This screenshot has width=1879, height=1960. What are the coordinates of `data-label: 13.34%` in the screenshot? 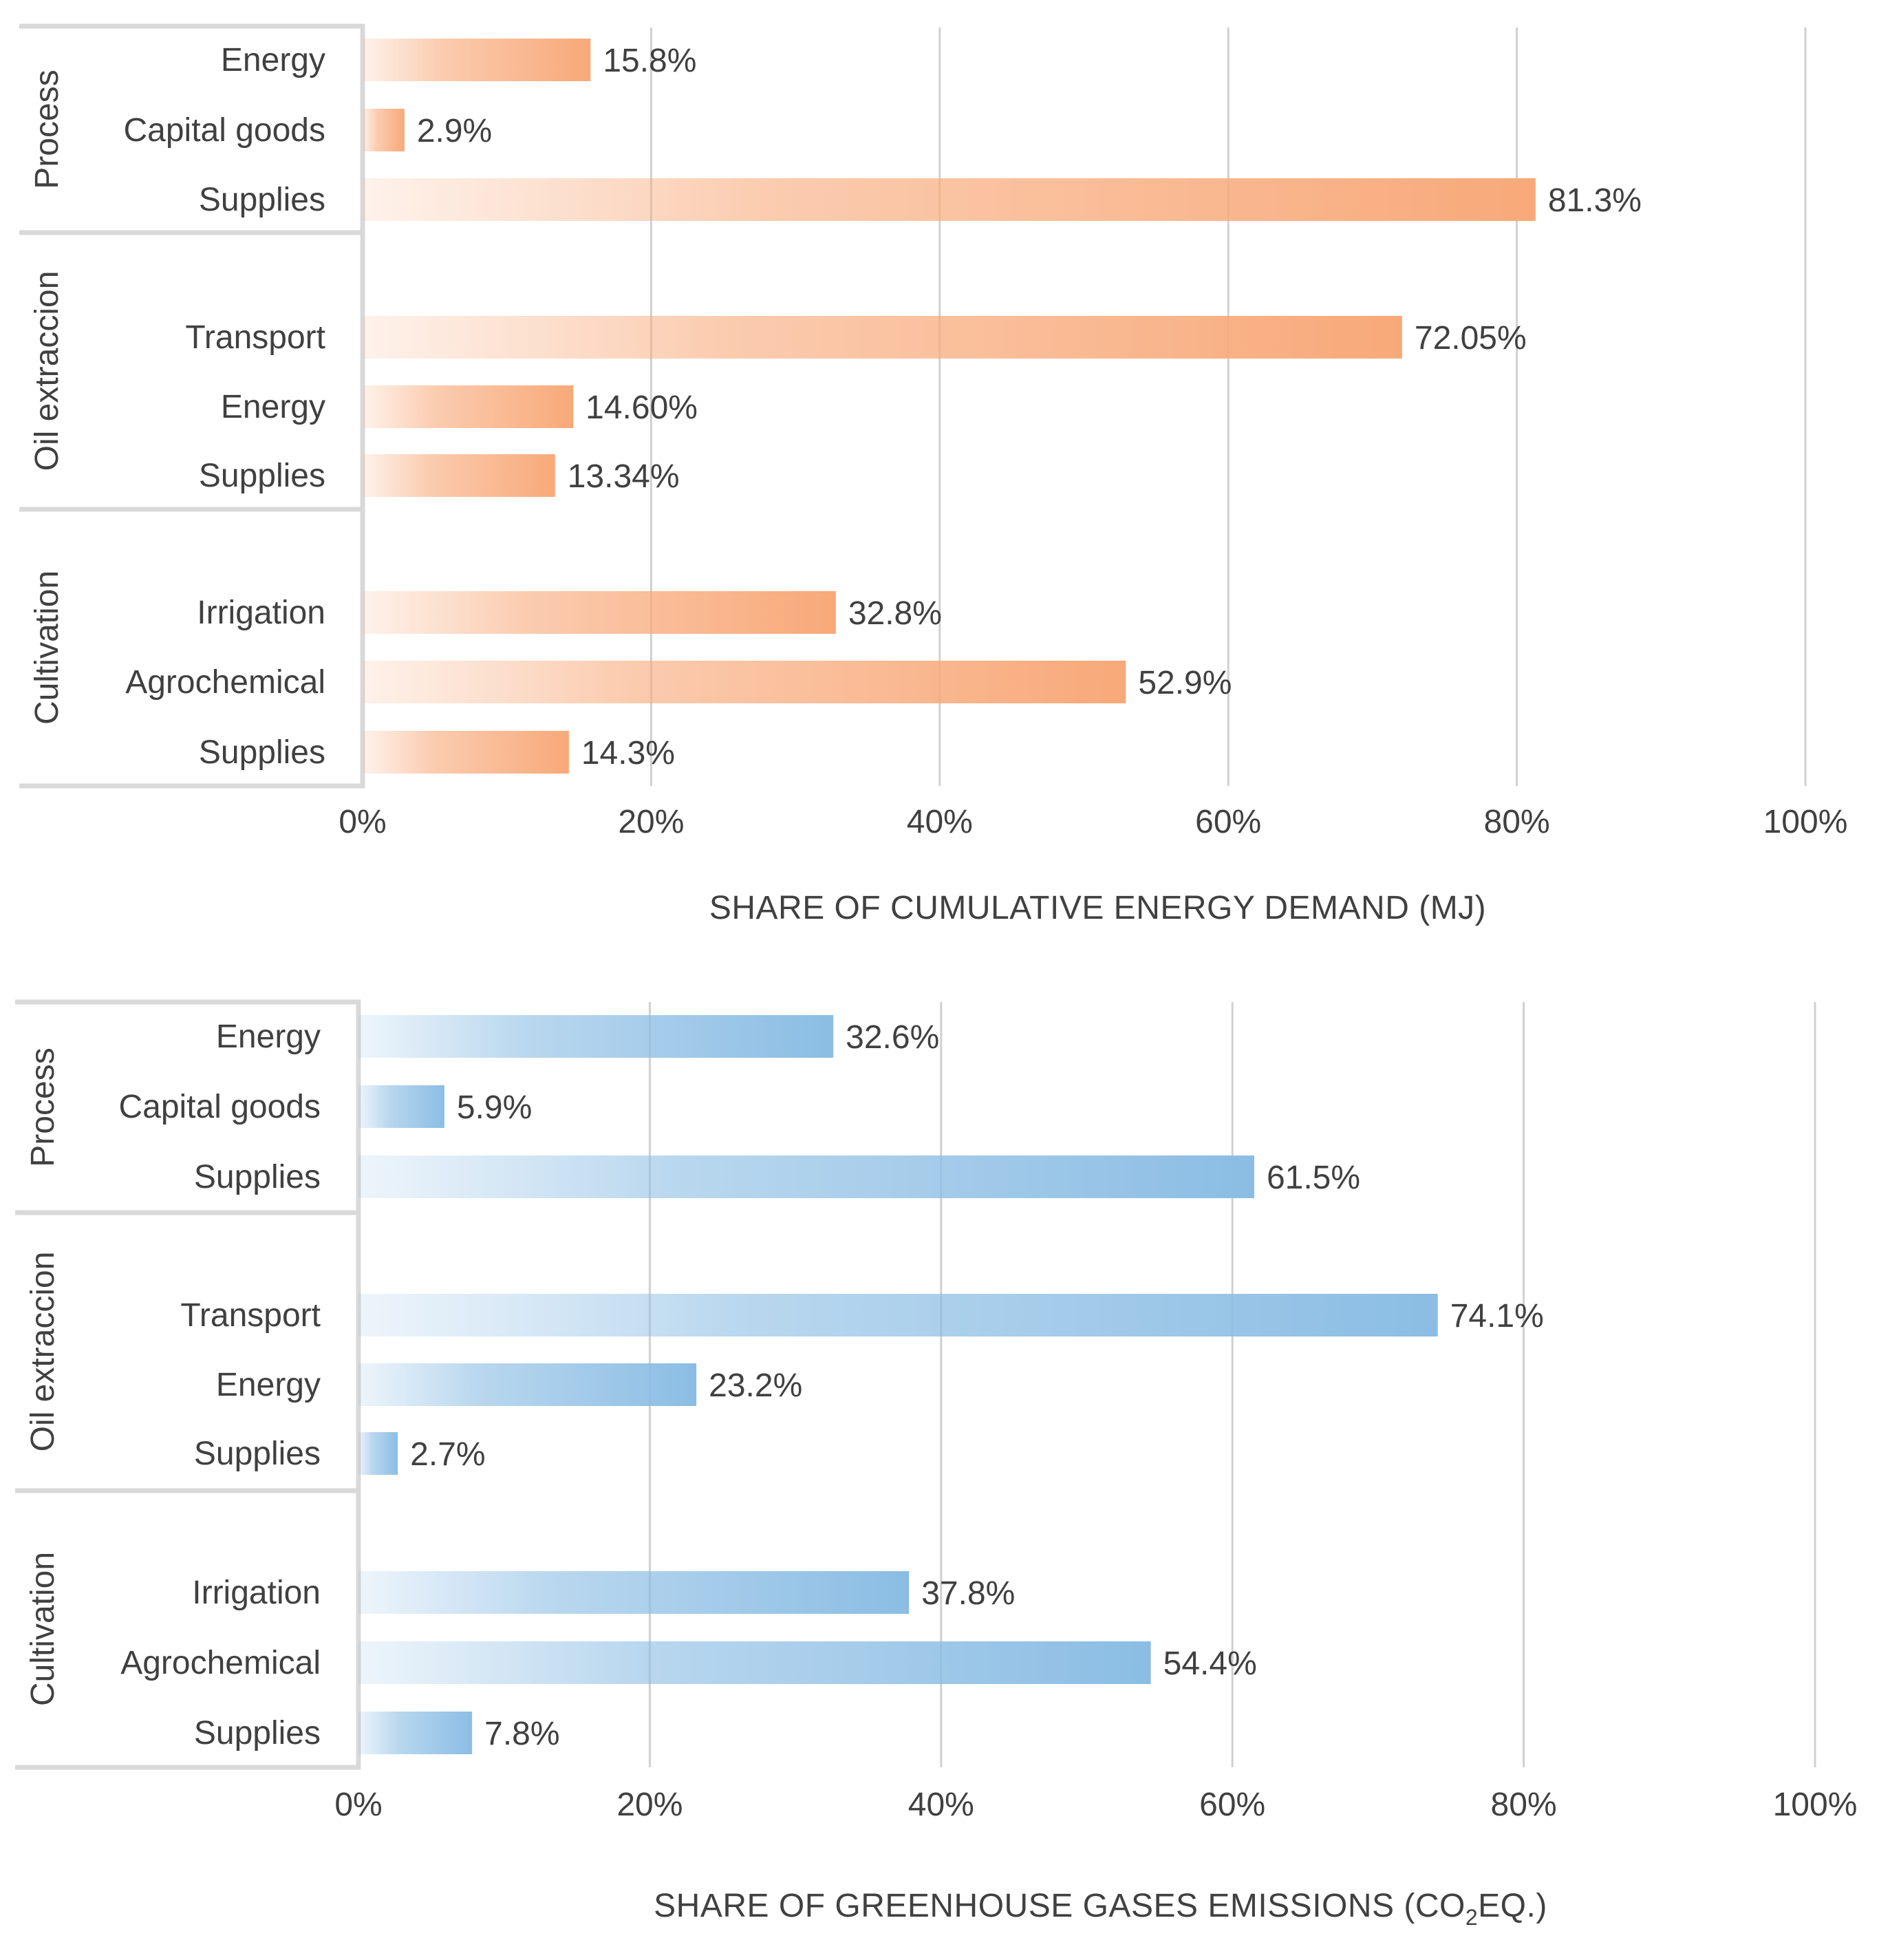 It's located at (624, 476).